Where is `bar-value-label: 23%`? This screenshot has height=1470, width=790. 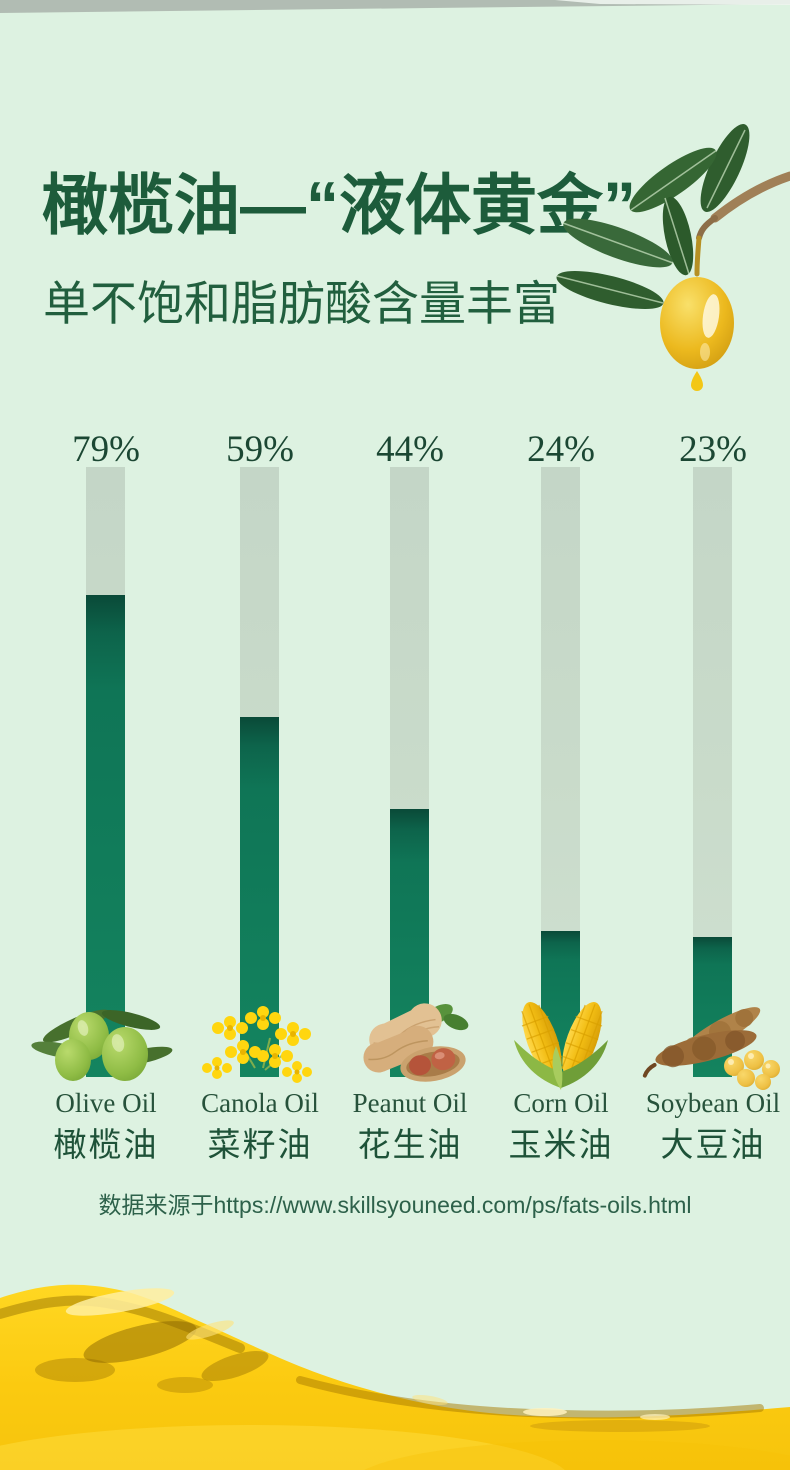
bar-value-label: 23% is located at coordinates (713, 449).